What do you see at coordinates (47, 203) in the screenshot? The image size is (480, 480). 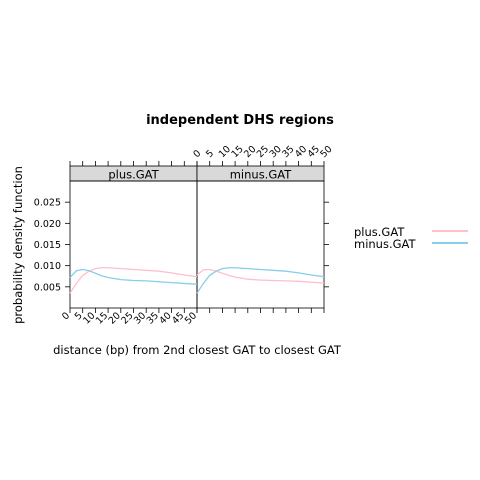 I see `y-tick-label: 0.025` at bounding box center [47, 203].